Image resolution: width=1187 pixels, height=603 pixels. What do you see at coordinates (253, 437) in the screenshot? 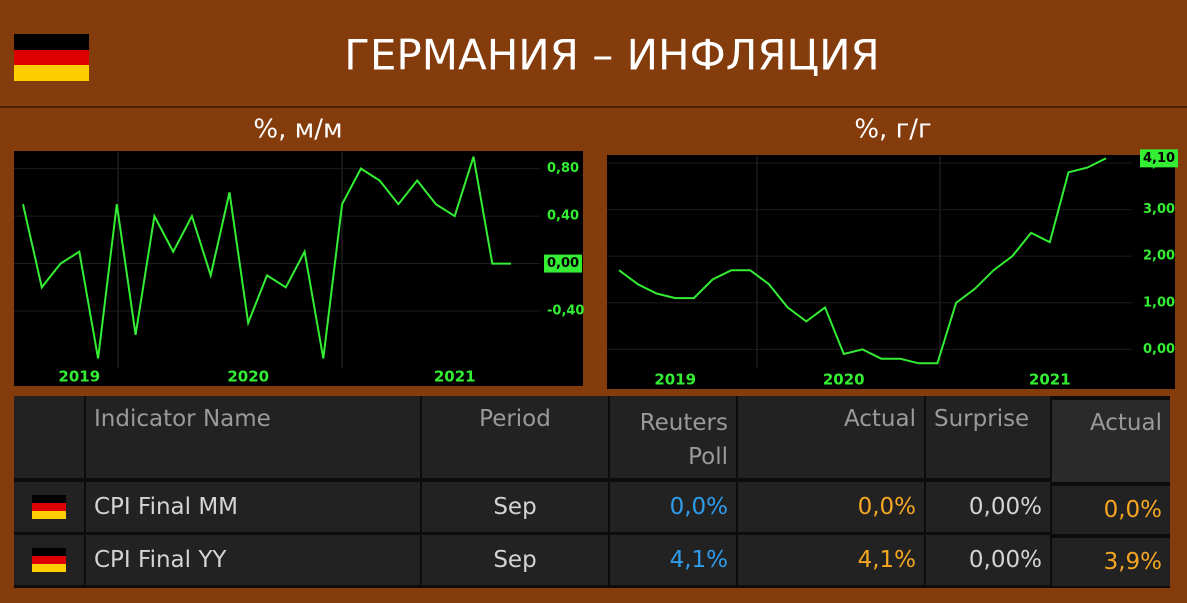
I see `header-cell: Indicator Name` at bounding box center [253, 437].